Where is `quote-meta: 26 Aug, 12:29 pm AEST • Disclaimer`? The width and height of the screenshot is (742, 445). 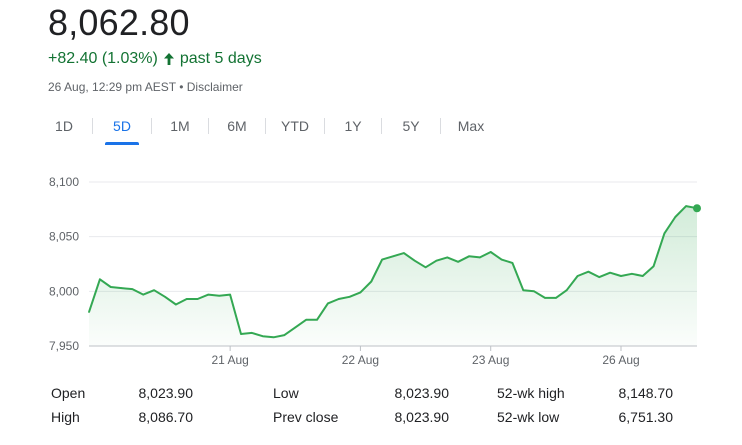 quote-meta: 26 Aug, 12:29 pm AEST • Disclaimer is located at coordinates (145, 87).